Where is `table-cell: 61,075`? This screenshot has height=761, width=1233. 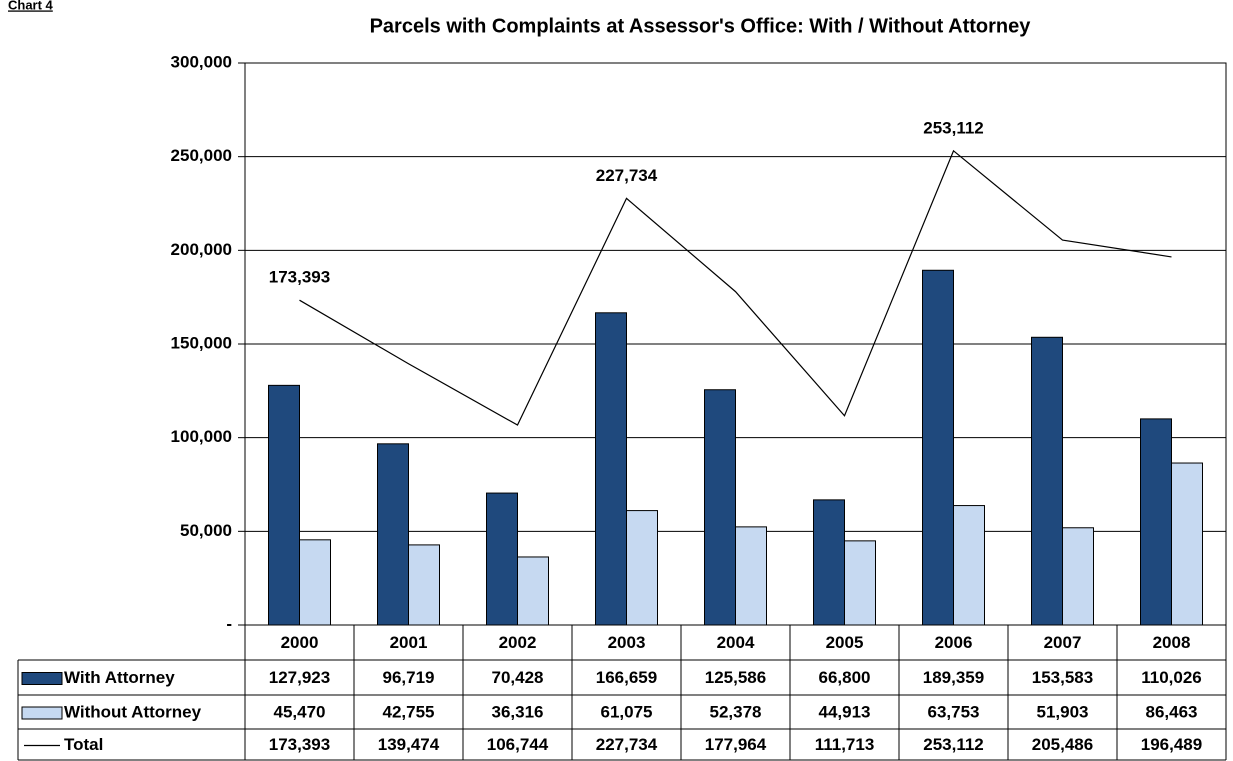
table-cell: 61,075 is located at coordinates (627, 711).